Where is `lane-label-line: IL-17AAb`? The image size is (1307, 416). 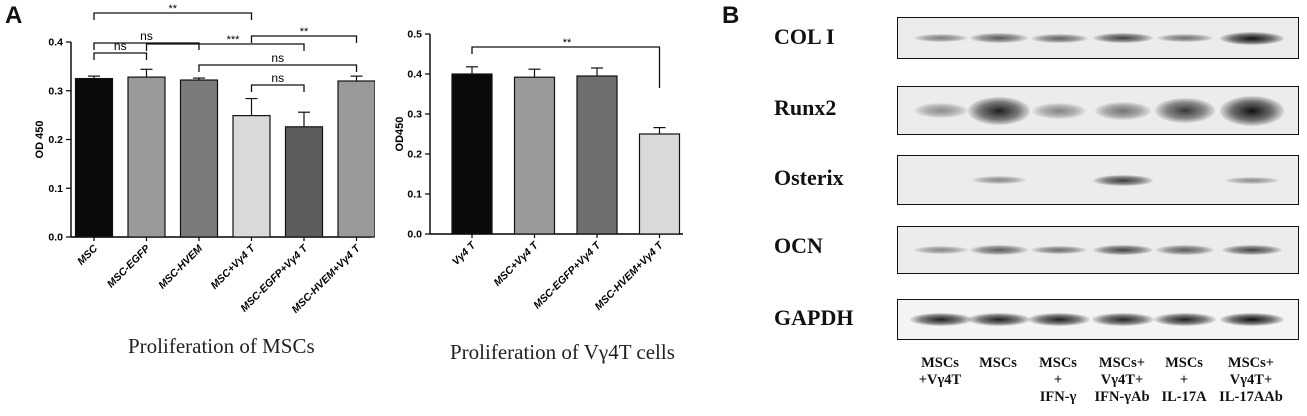 lane-label-line: IL-17AAb is located at coordinates (1251, 397).